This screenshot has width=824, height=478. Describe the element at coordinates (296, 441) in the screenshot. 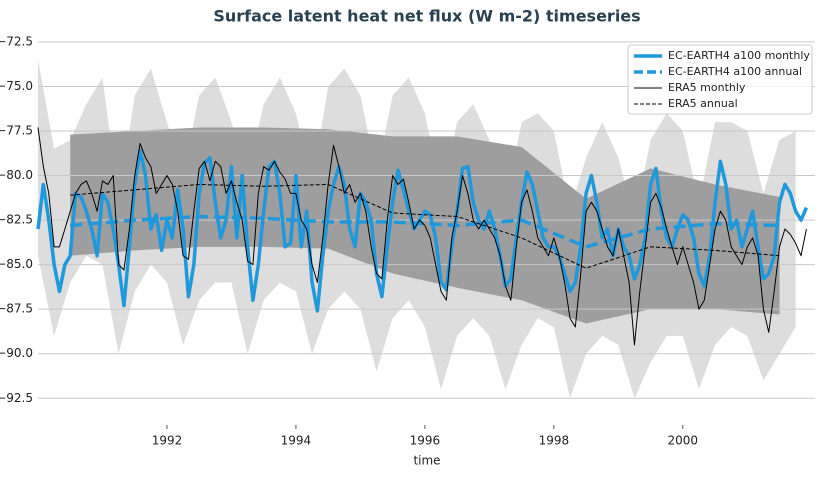

I see `x-tick-label: 1994` at that location.